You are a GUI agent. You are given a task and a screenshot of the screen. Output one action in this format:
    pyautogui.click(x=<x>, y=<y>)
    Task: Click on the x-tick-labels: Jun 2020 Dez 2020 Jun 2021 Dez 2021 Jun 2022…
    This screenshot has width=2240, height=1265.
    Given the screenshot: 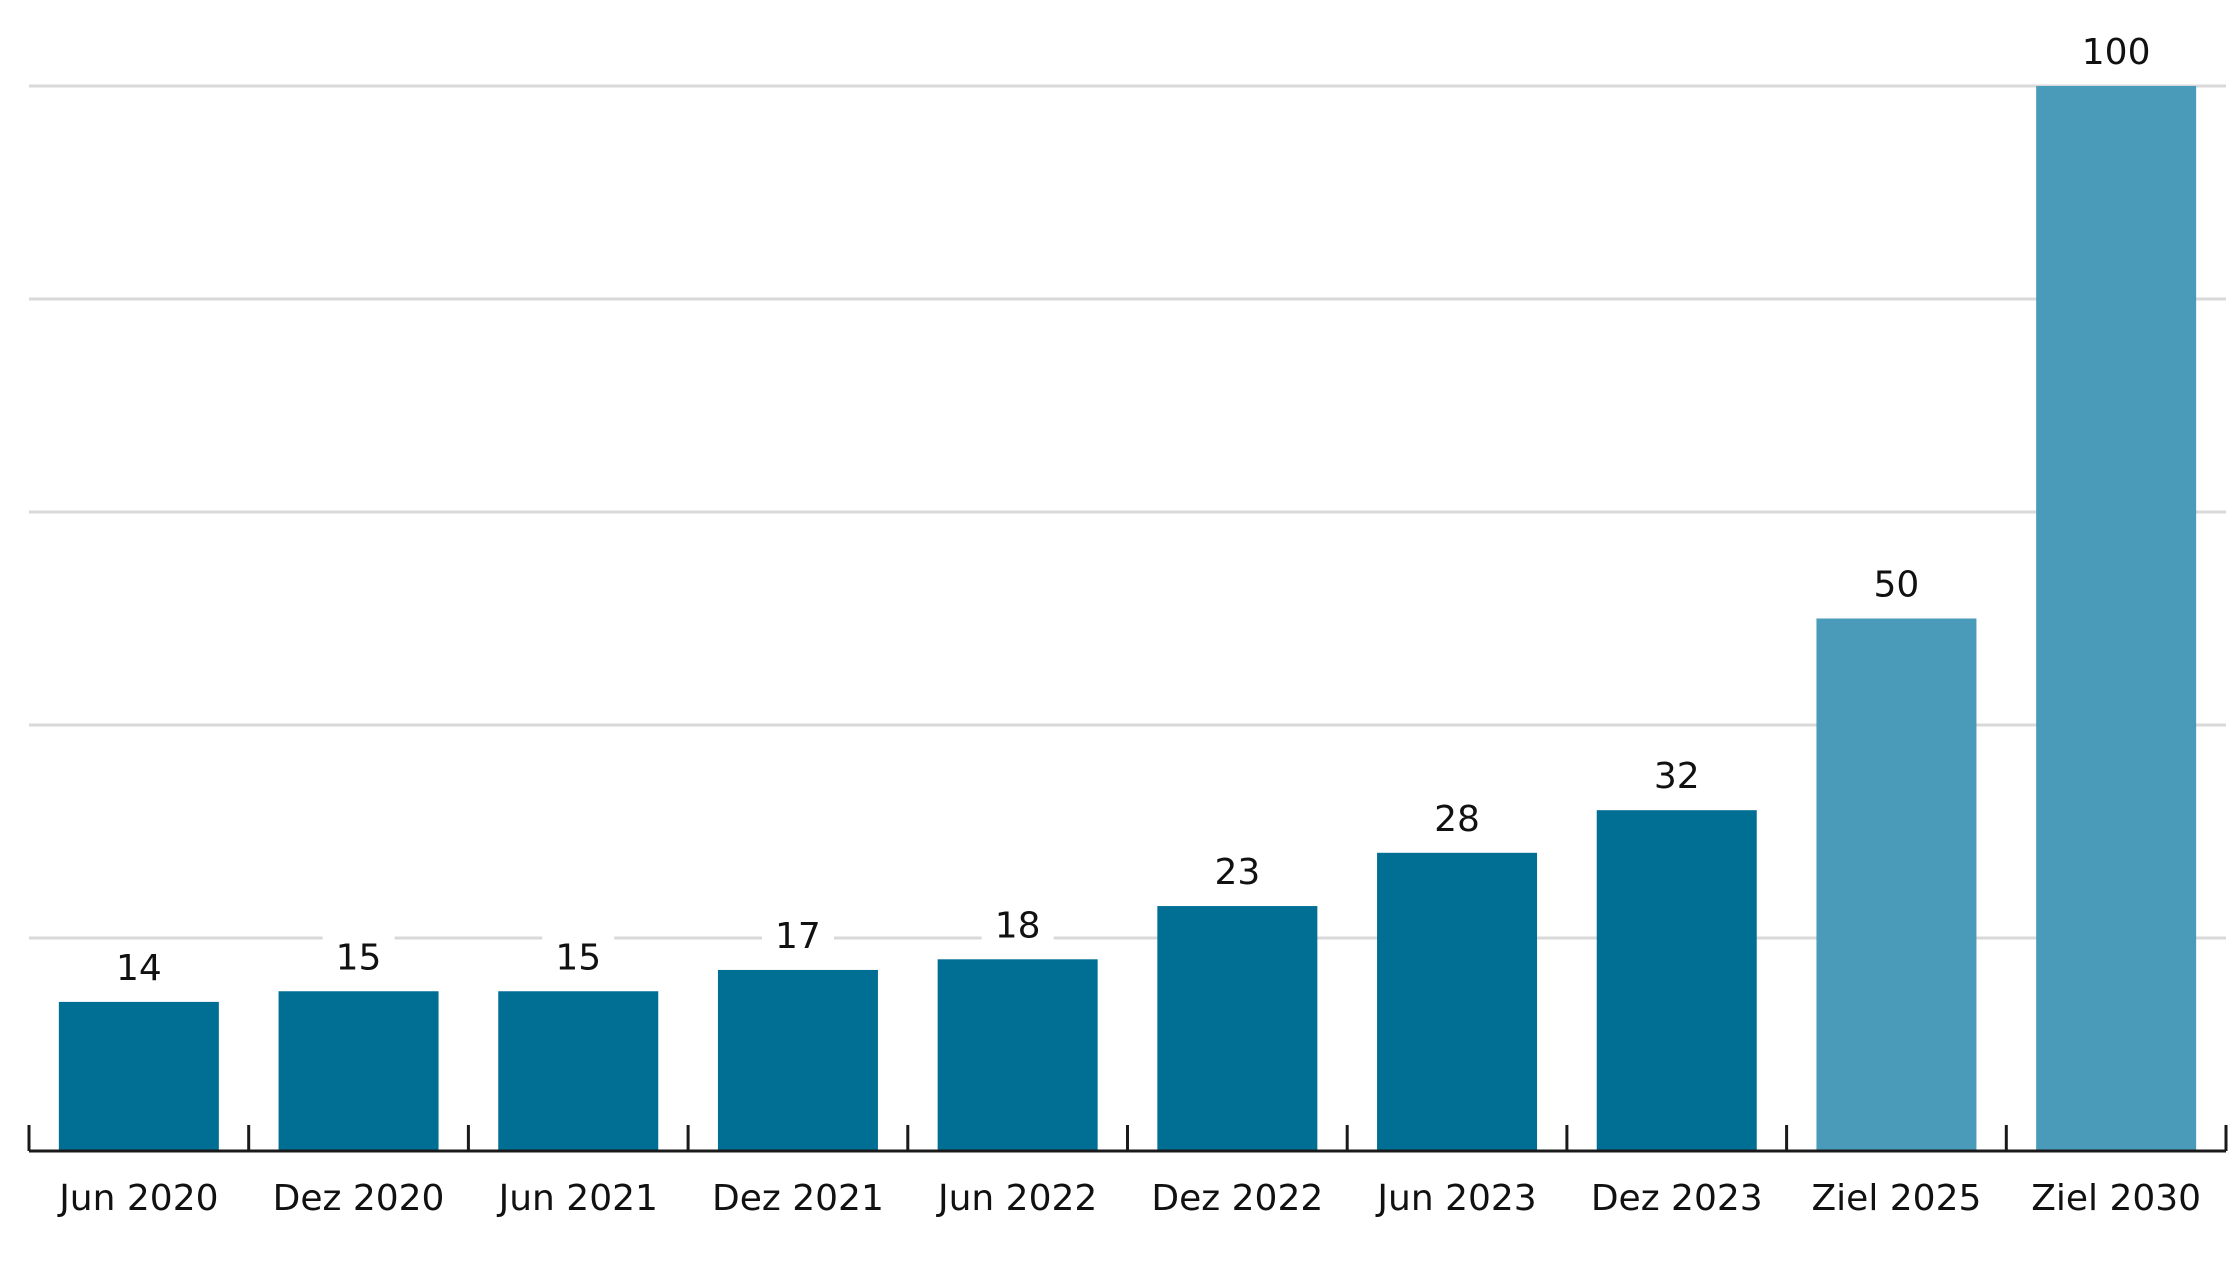 What is the action you would take?
    pyautogui.click(x=1129, y=1198)
    